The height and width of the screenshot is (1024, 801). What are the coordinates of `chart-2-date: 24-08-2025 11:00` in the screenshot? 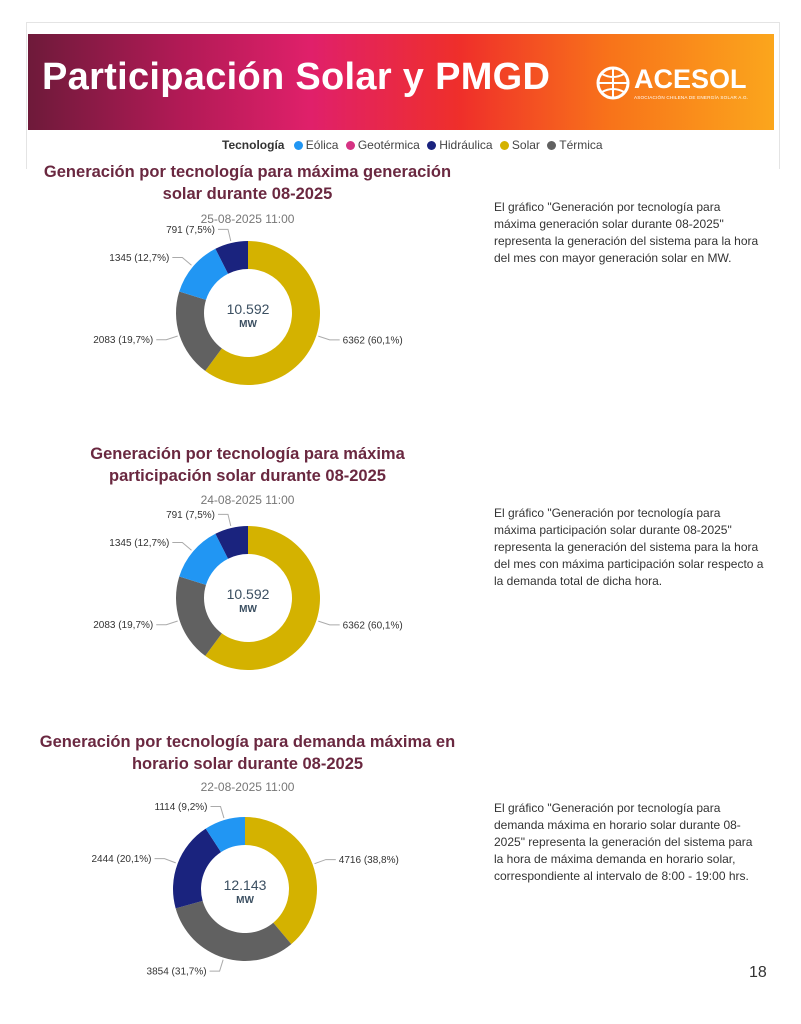 It's located at (247, 500).